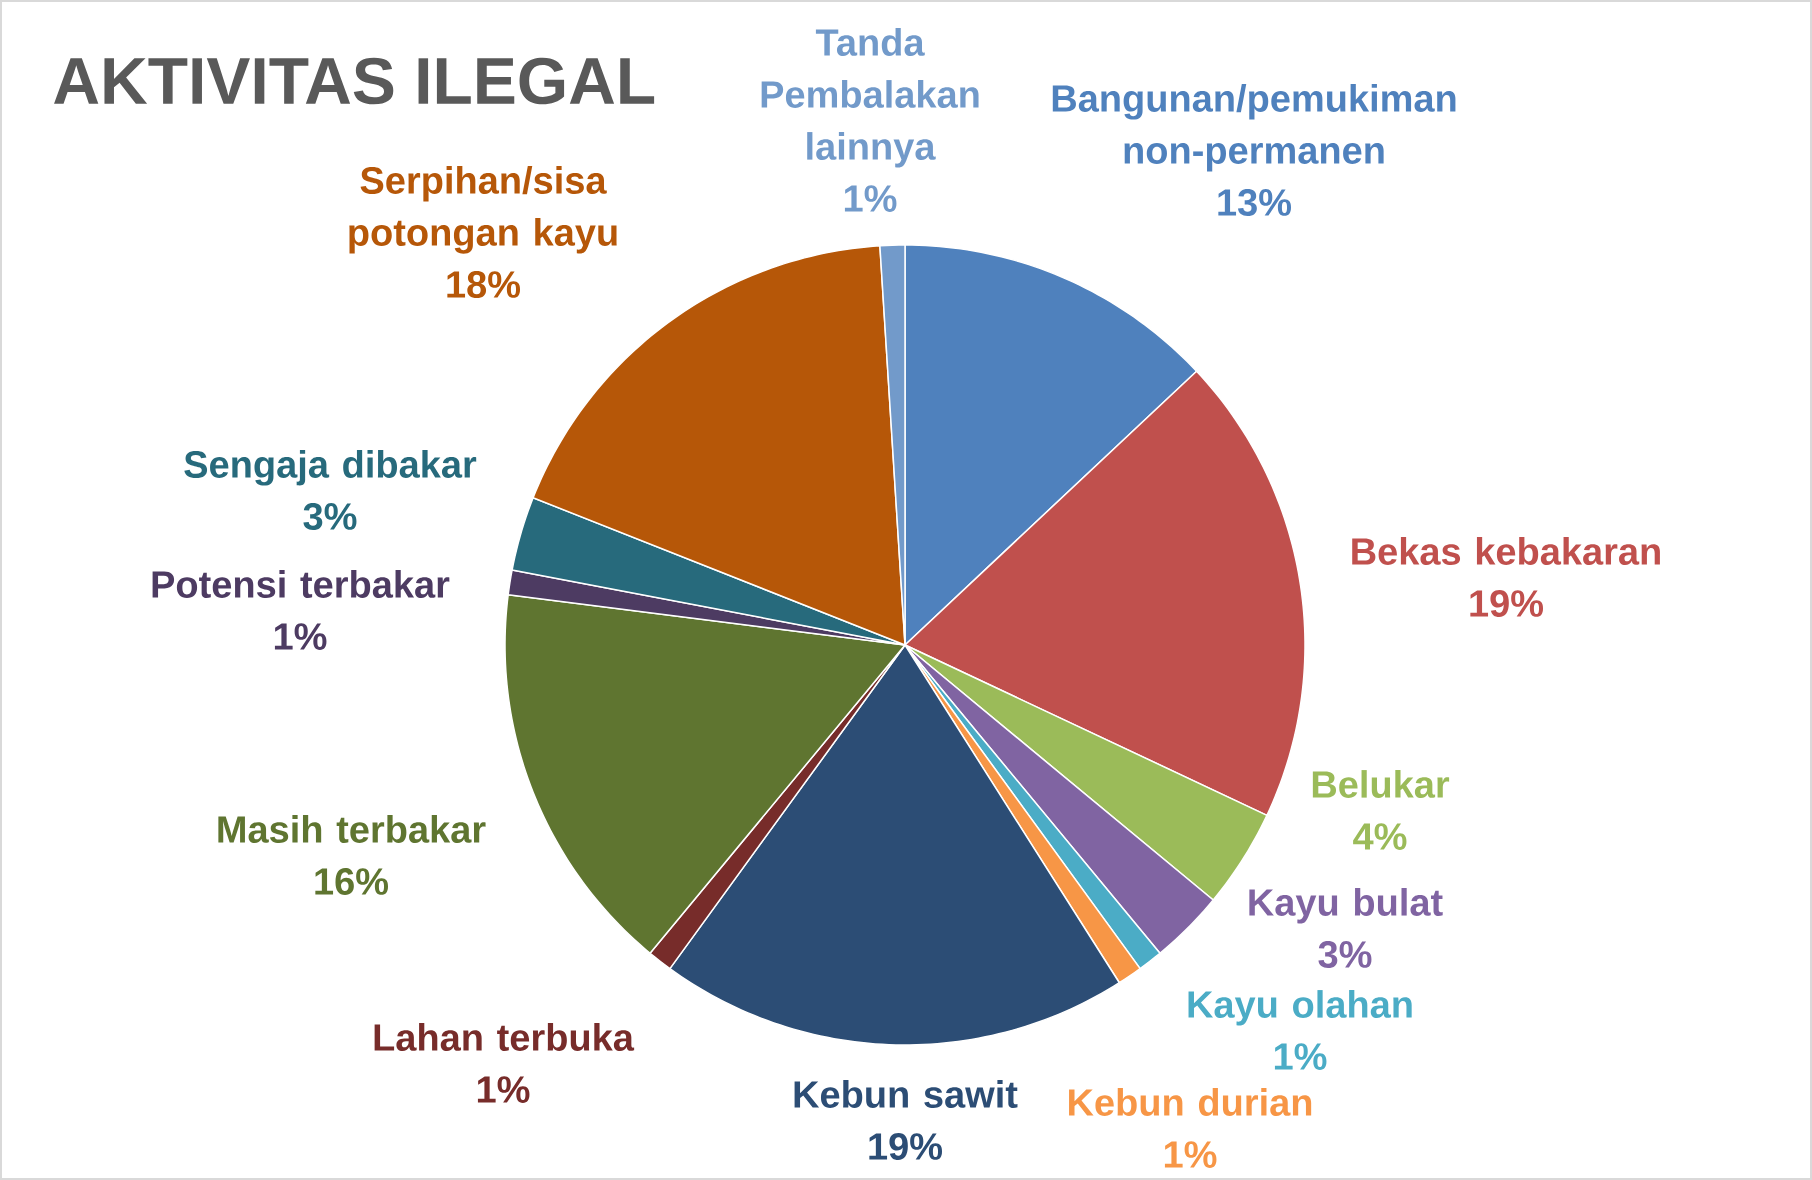 The image size is (1812, 1180). Describe the element at coordinates (1254, 128) in the screenshot. I see `slice-label: Bangunan/pemukiman non-permanen` at that location.